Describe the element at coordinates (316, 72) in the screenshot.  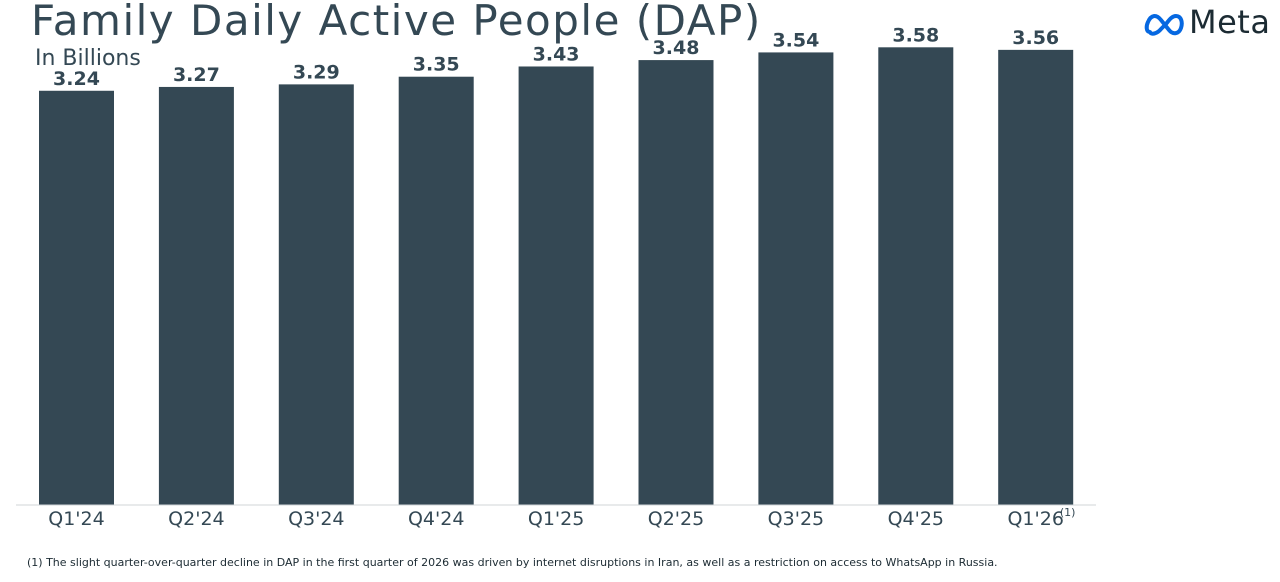
I see `data-label: 3.29` at that location.